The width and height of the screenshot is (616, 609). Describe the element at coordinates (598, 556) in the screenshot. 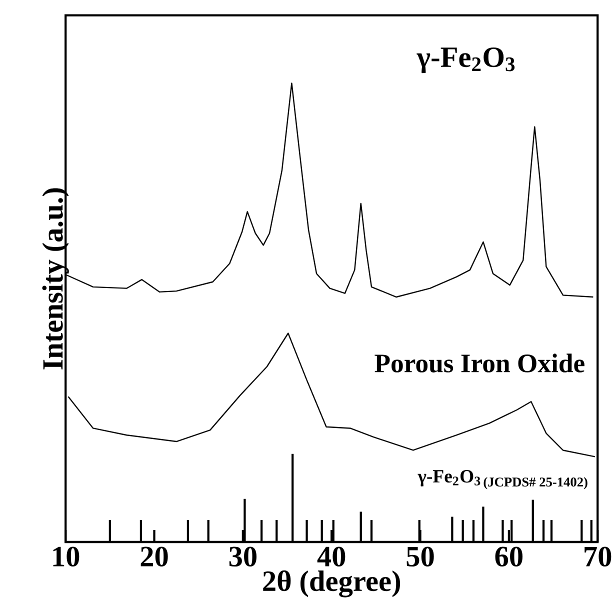

I see `x-tick-label: 70` at that location.